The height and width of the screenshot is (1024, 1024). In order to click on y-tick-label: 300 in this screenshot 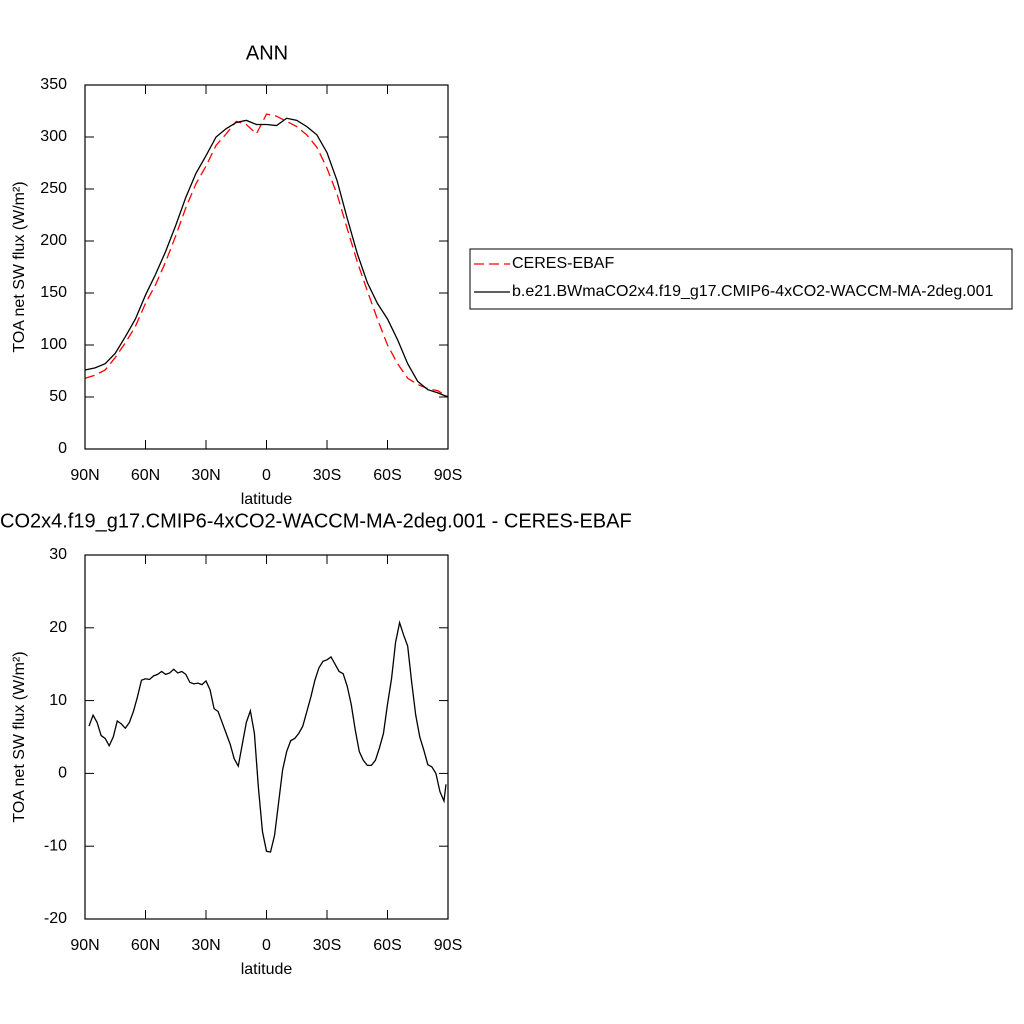, I will do `click(53, 136)`.